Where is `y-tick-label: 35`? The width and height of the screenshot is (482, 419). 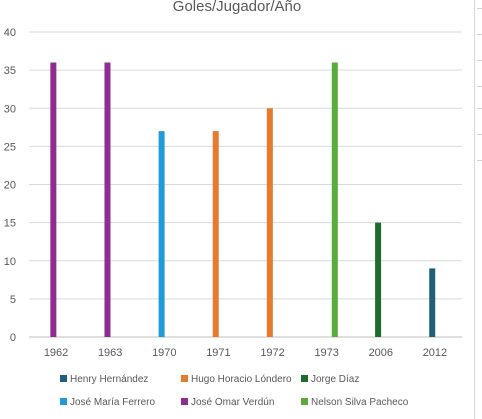
y-tick-label: 35 is located at coordinates (10, 71).